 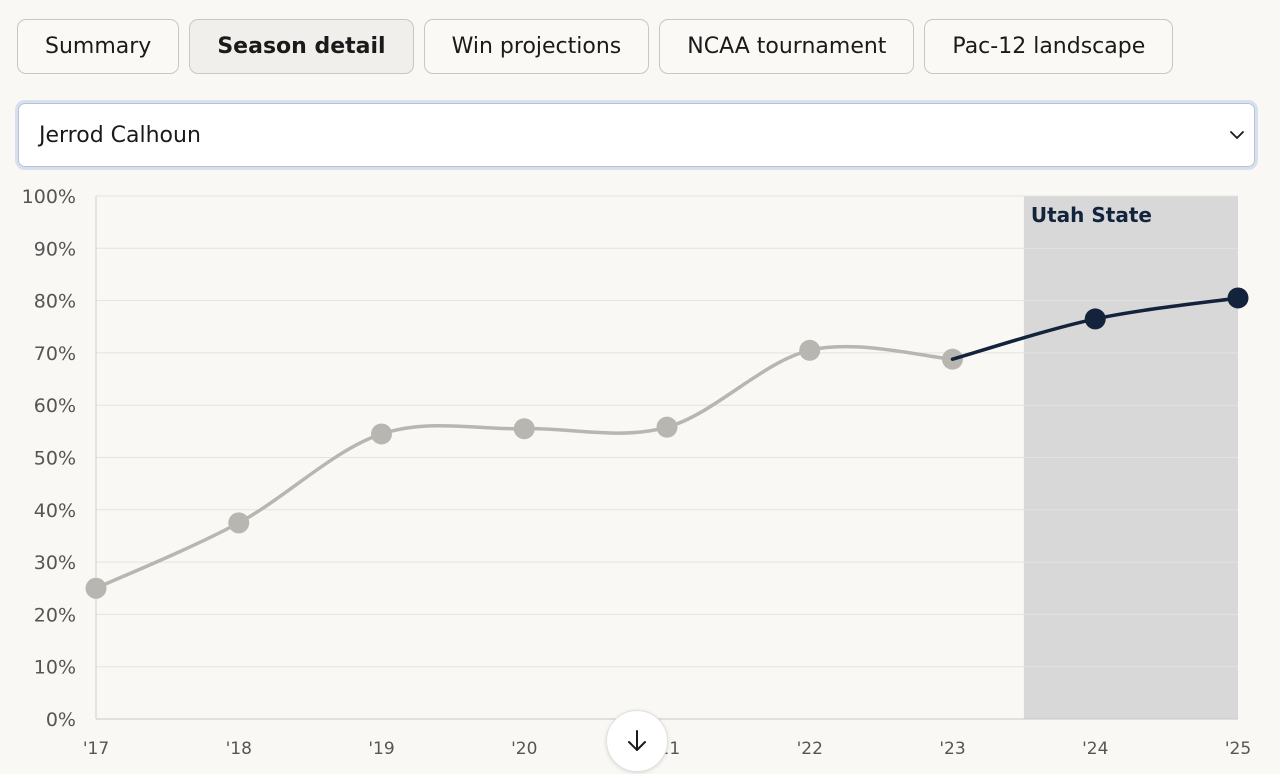 I want to click on y-tick-label: 20%, so click(x=55, y=615).